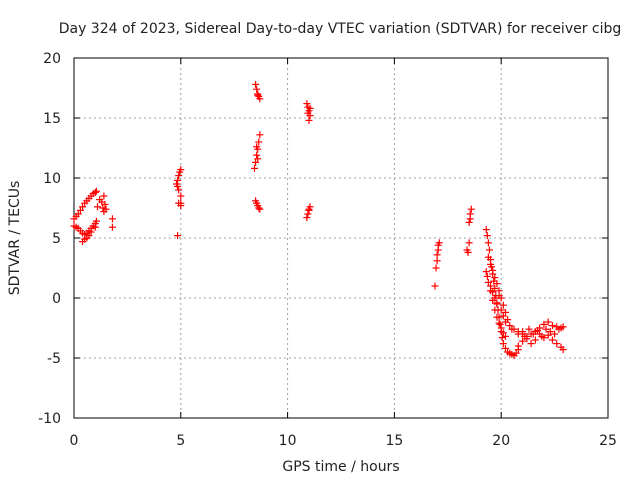 The width and height of the screenshot is (640, 480). I want to click on y-tick-label: 0, so click(56, 299).